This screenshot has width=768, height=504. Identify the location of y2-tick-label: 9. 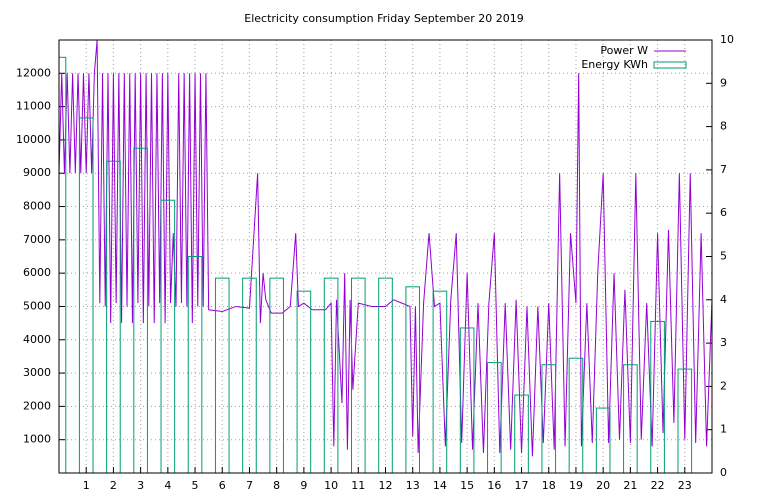
(723, 82).